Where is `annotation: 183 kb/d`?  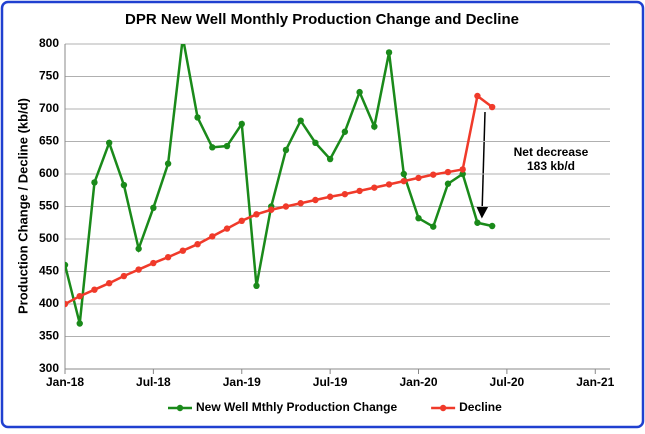 annotation: 183 kb/d is located at coordinates (551, 166).